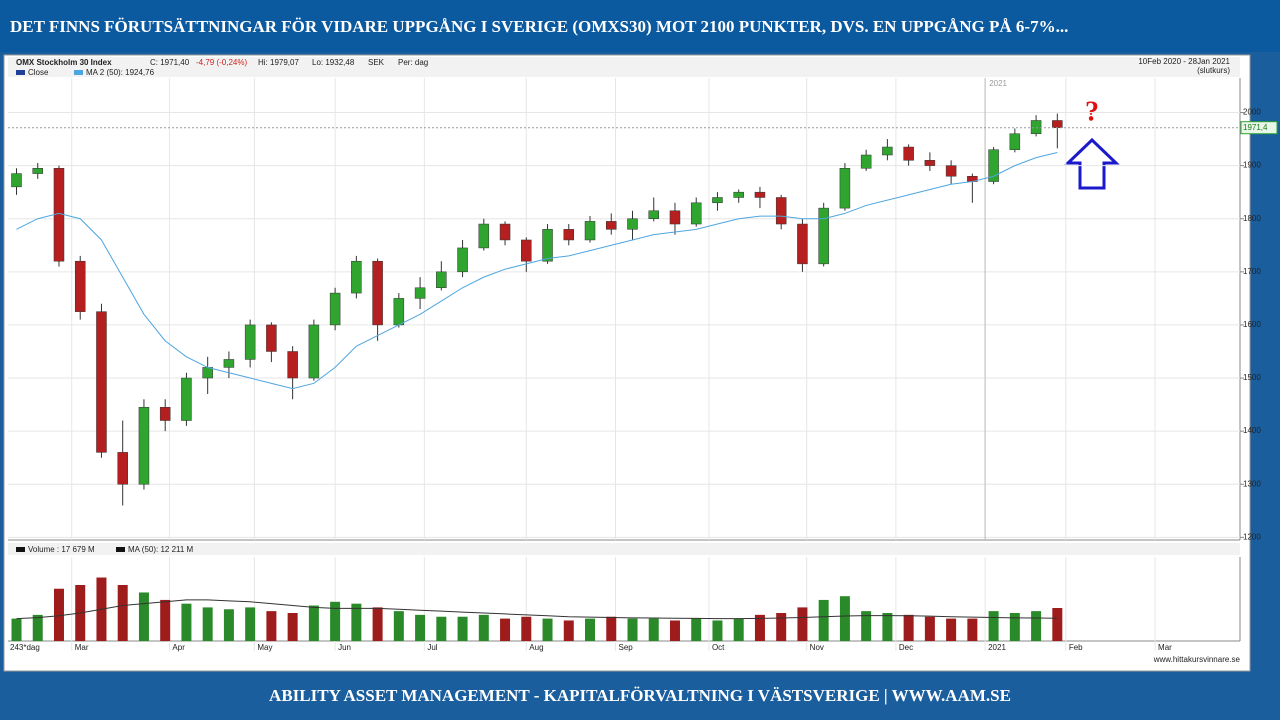 The image size is (1280, 725). I want to click on year-marker: 2021, so click(998, 83).